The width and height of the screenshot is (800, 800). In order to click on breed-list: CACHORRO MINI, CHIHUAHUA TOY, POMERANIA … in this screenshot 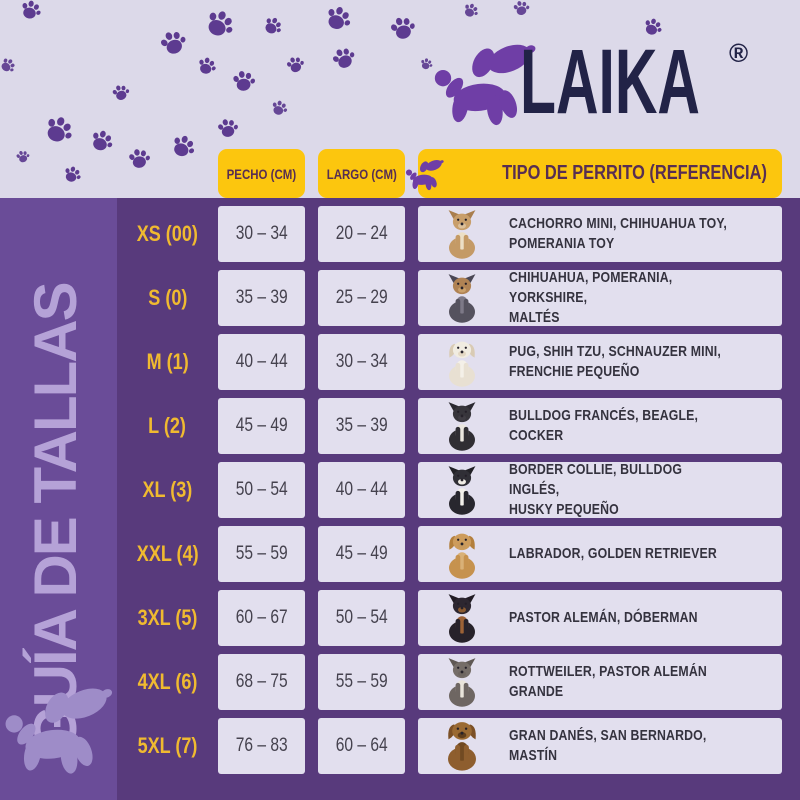, I will do `click(618, 233)`.